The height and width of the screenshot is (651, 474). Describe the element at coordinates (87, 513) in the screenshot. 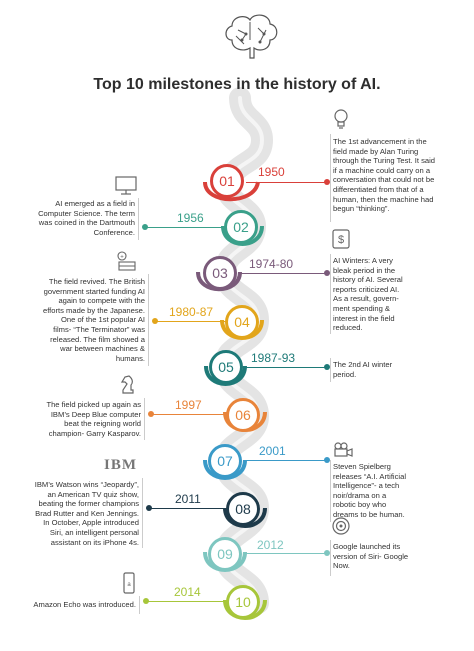

I see `milestone-text-08-line: Brad Rutter and Ken Jennings.` at that location.